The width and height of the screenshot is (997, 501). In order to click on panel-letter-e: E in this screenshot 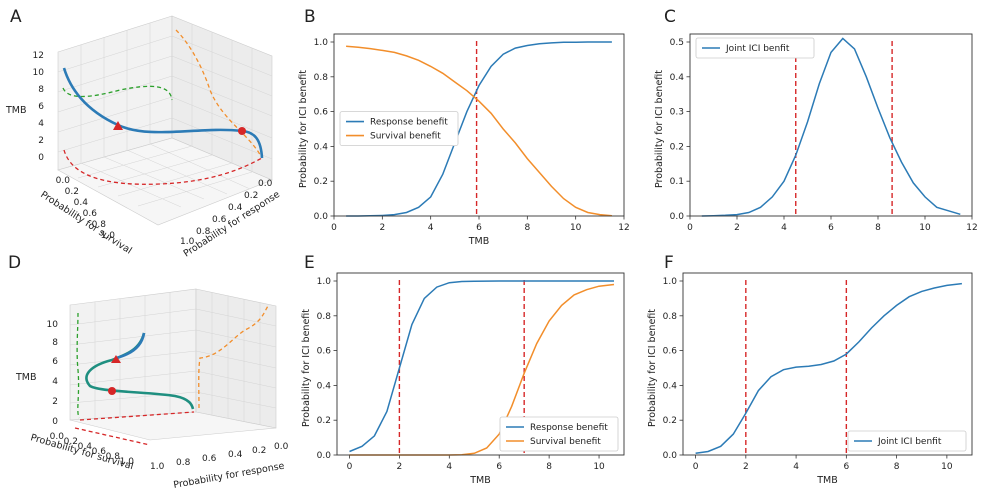, I will do `click(309, 263)`.